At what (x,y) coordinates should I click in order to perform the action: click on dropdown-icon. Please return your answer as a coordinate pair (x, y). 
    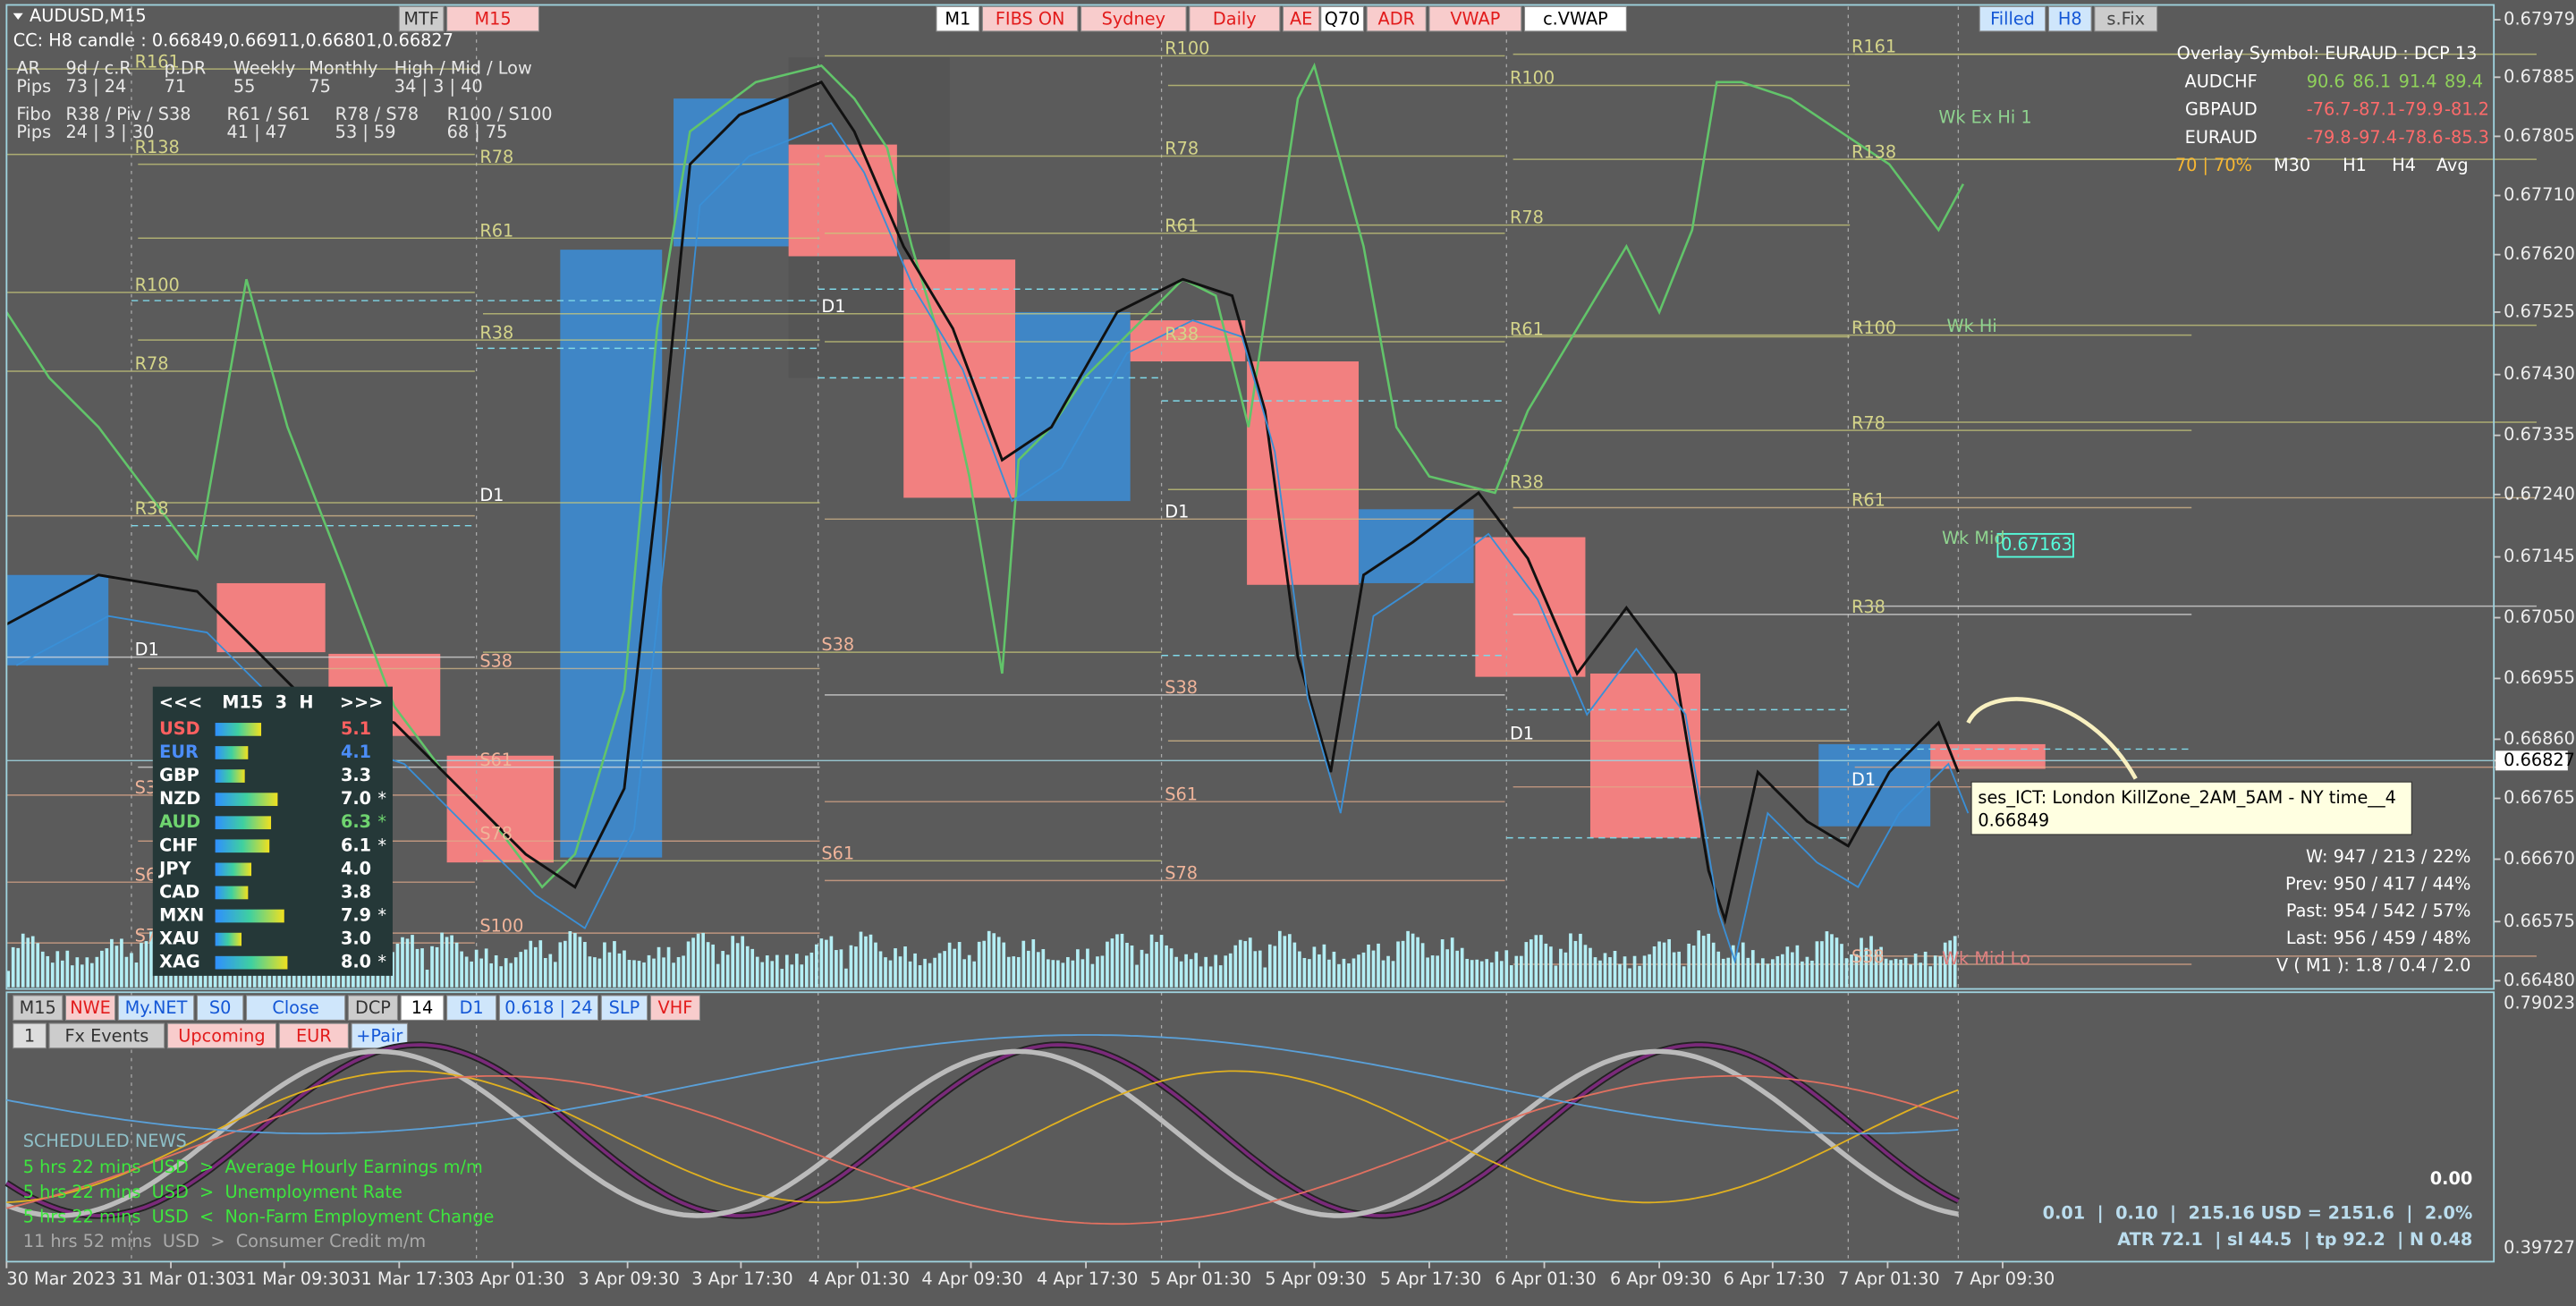
    Looking at the image, I should click on (18, 17).